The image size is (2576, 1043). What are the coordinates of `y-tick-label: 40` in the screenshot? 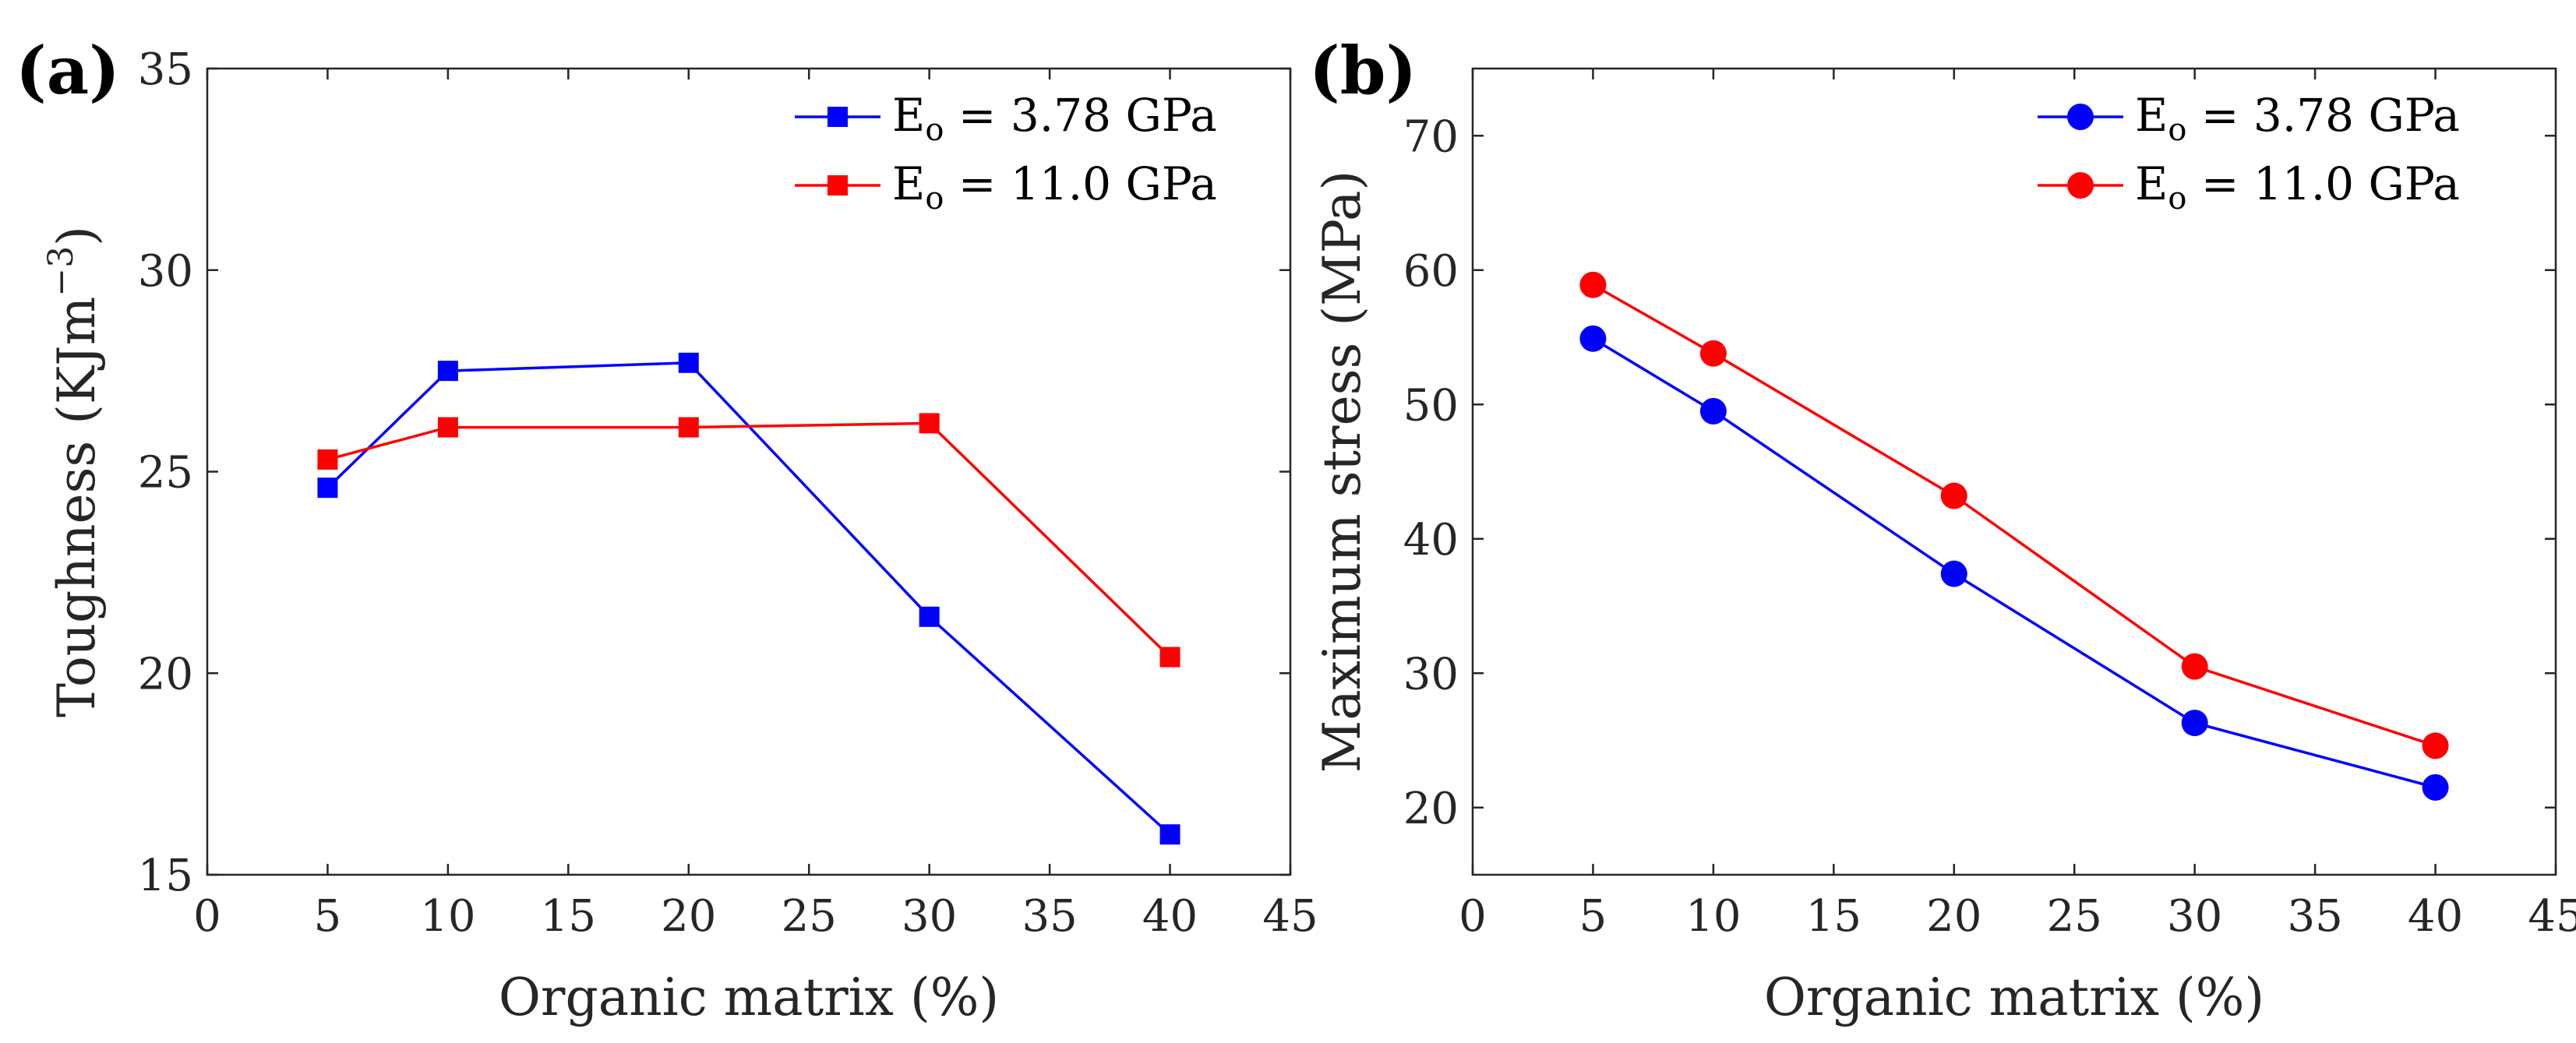 It's located at (1431, 541).